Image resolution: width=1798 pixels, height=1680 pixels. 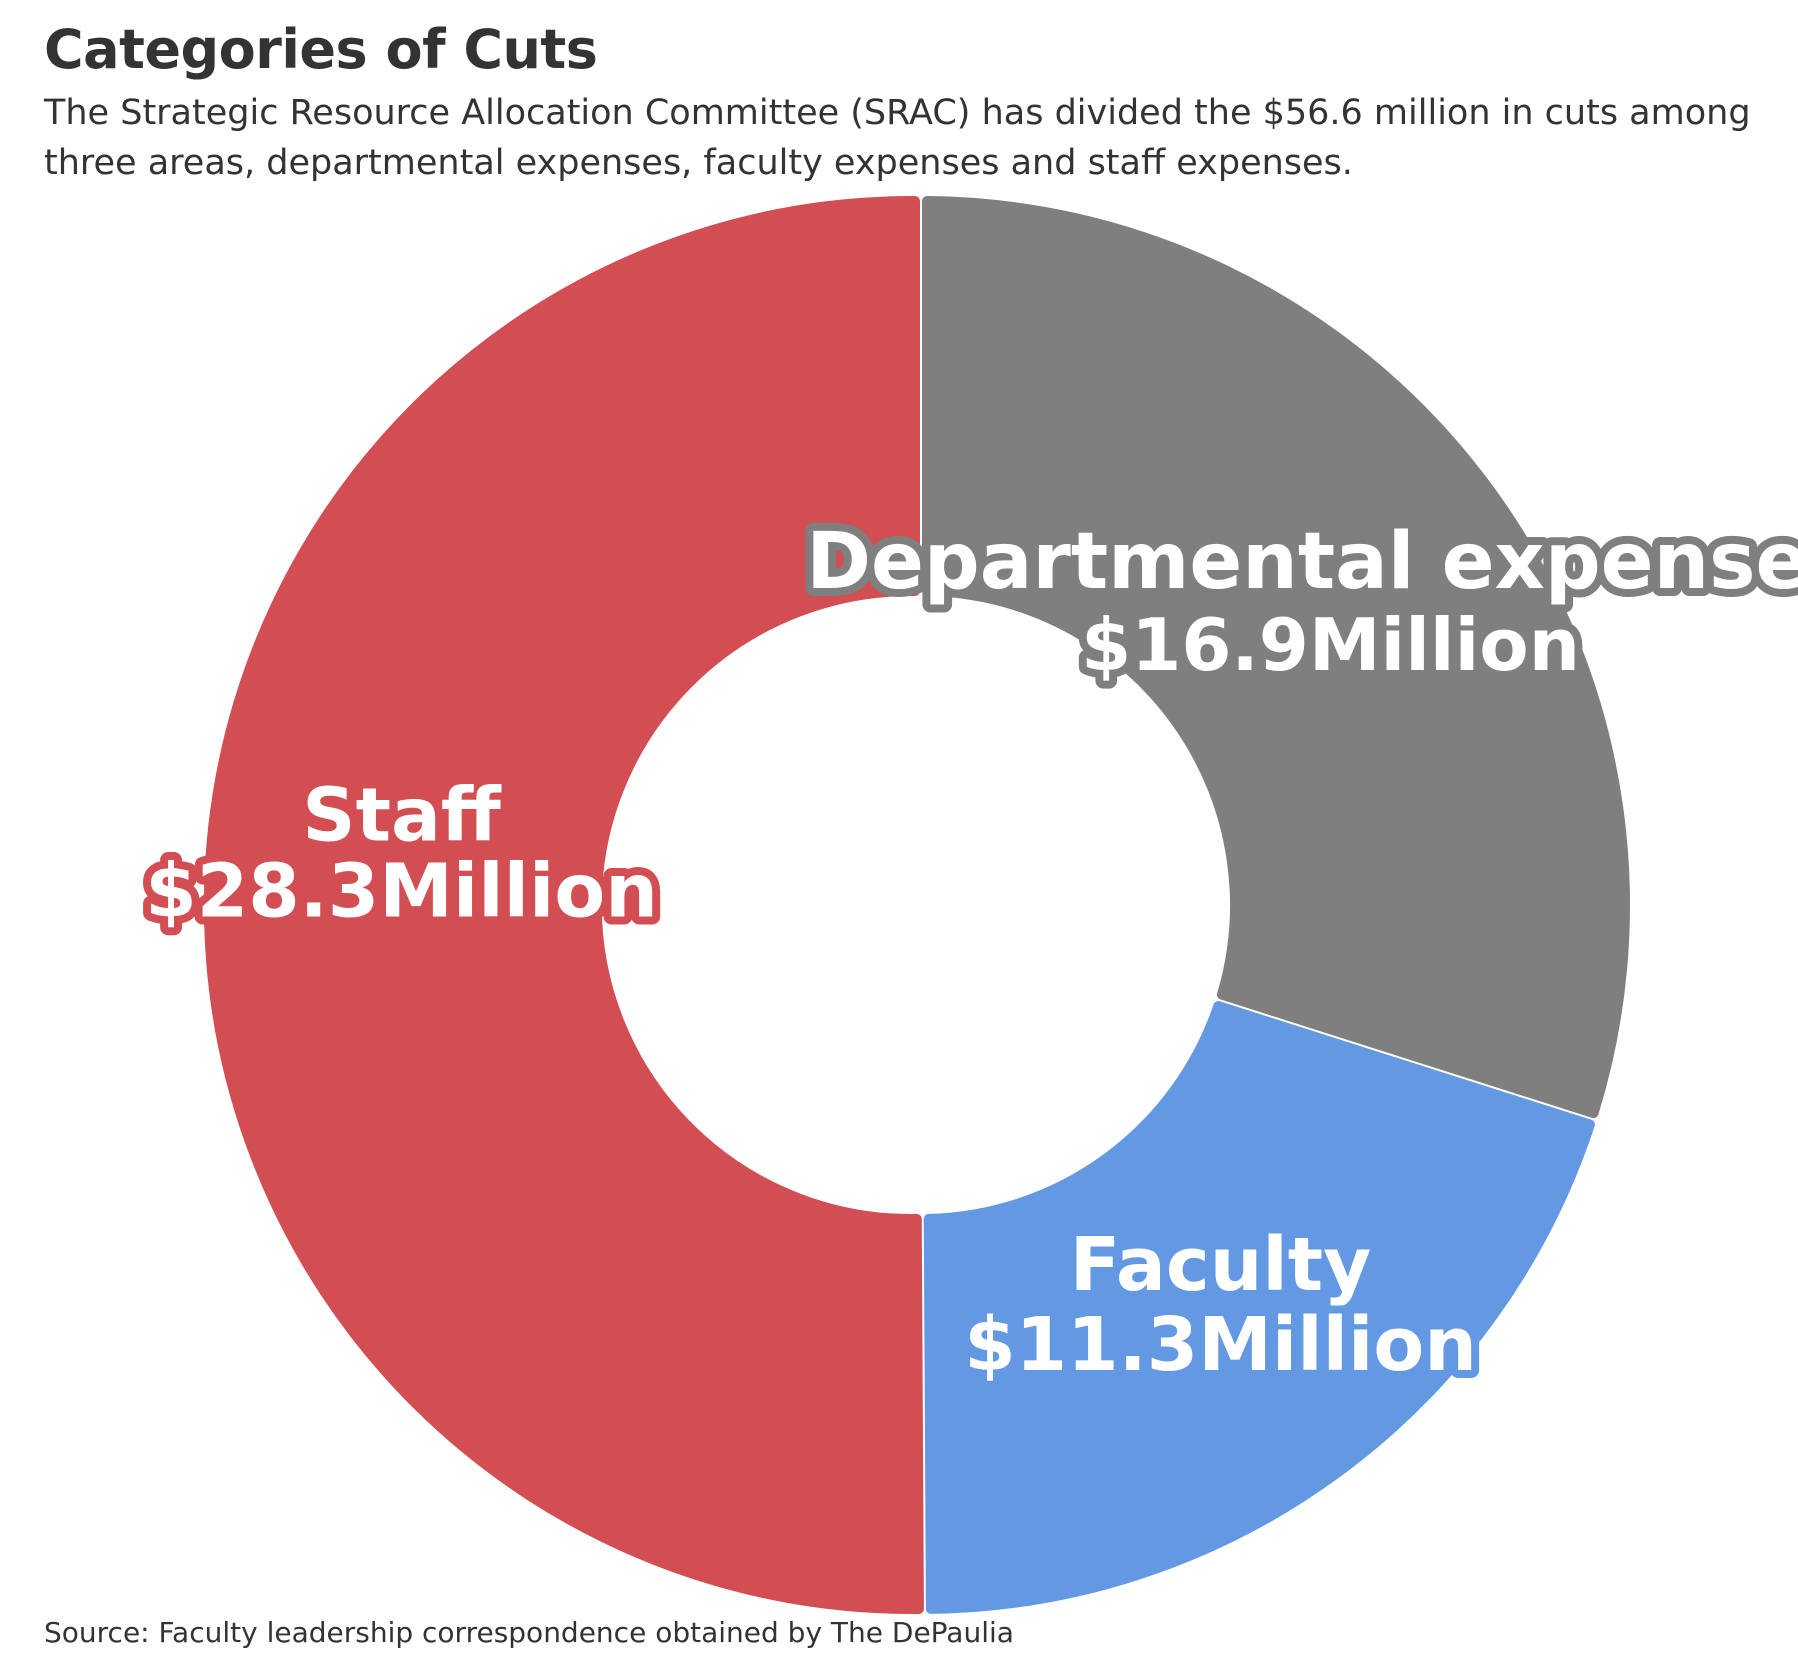 What do you see at coordinates (1330, 645) in the screenshot?
I see `slice-label-value: $16.9Million` at bounding box center [1330, 645].